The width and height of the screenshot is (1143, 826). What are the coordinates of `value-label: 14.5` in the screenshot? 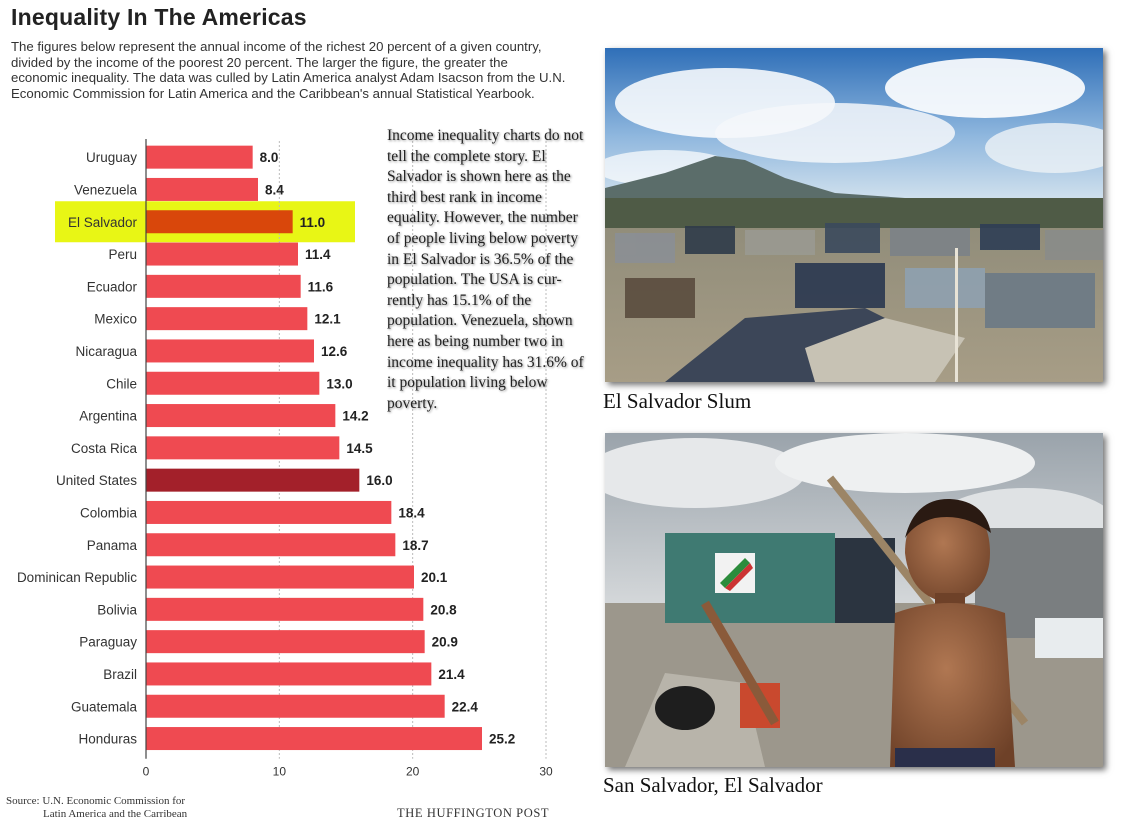 It's located at (359, 448).